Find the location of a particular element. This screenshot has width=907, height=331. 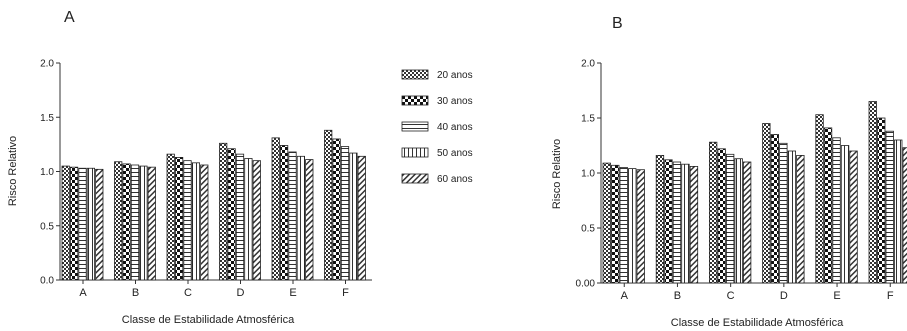

bar-b-d-s4 is located at coordinates (791, 217).